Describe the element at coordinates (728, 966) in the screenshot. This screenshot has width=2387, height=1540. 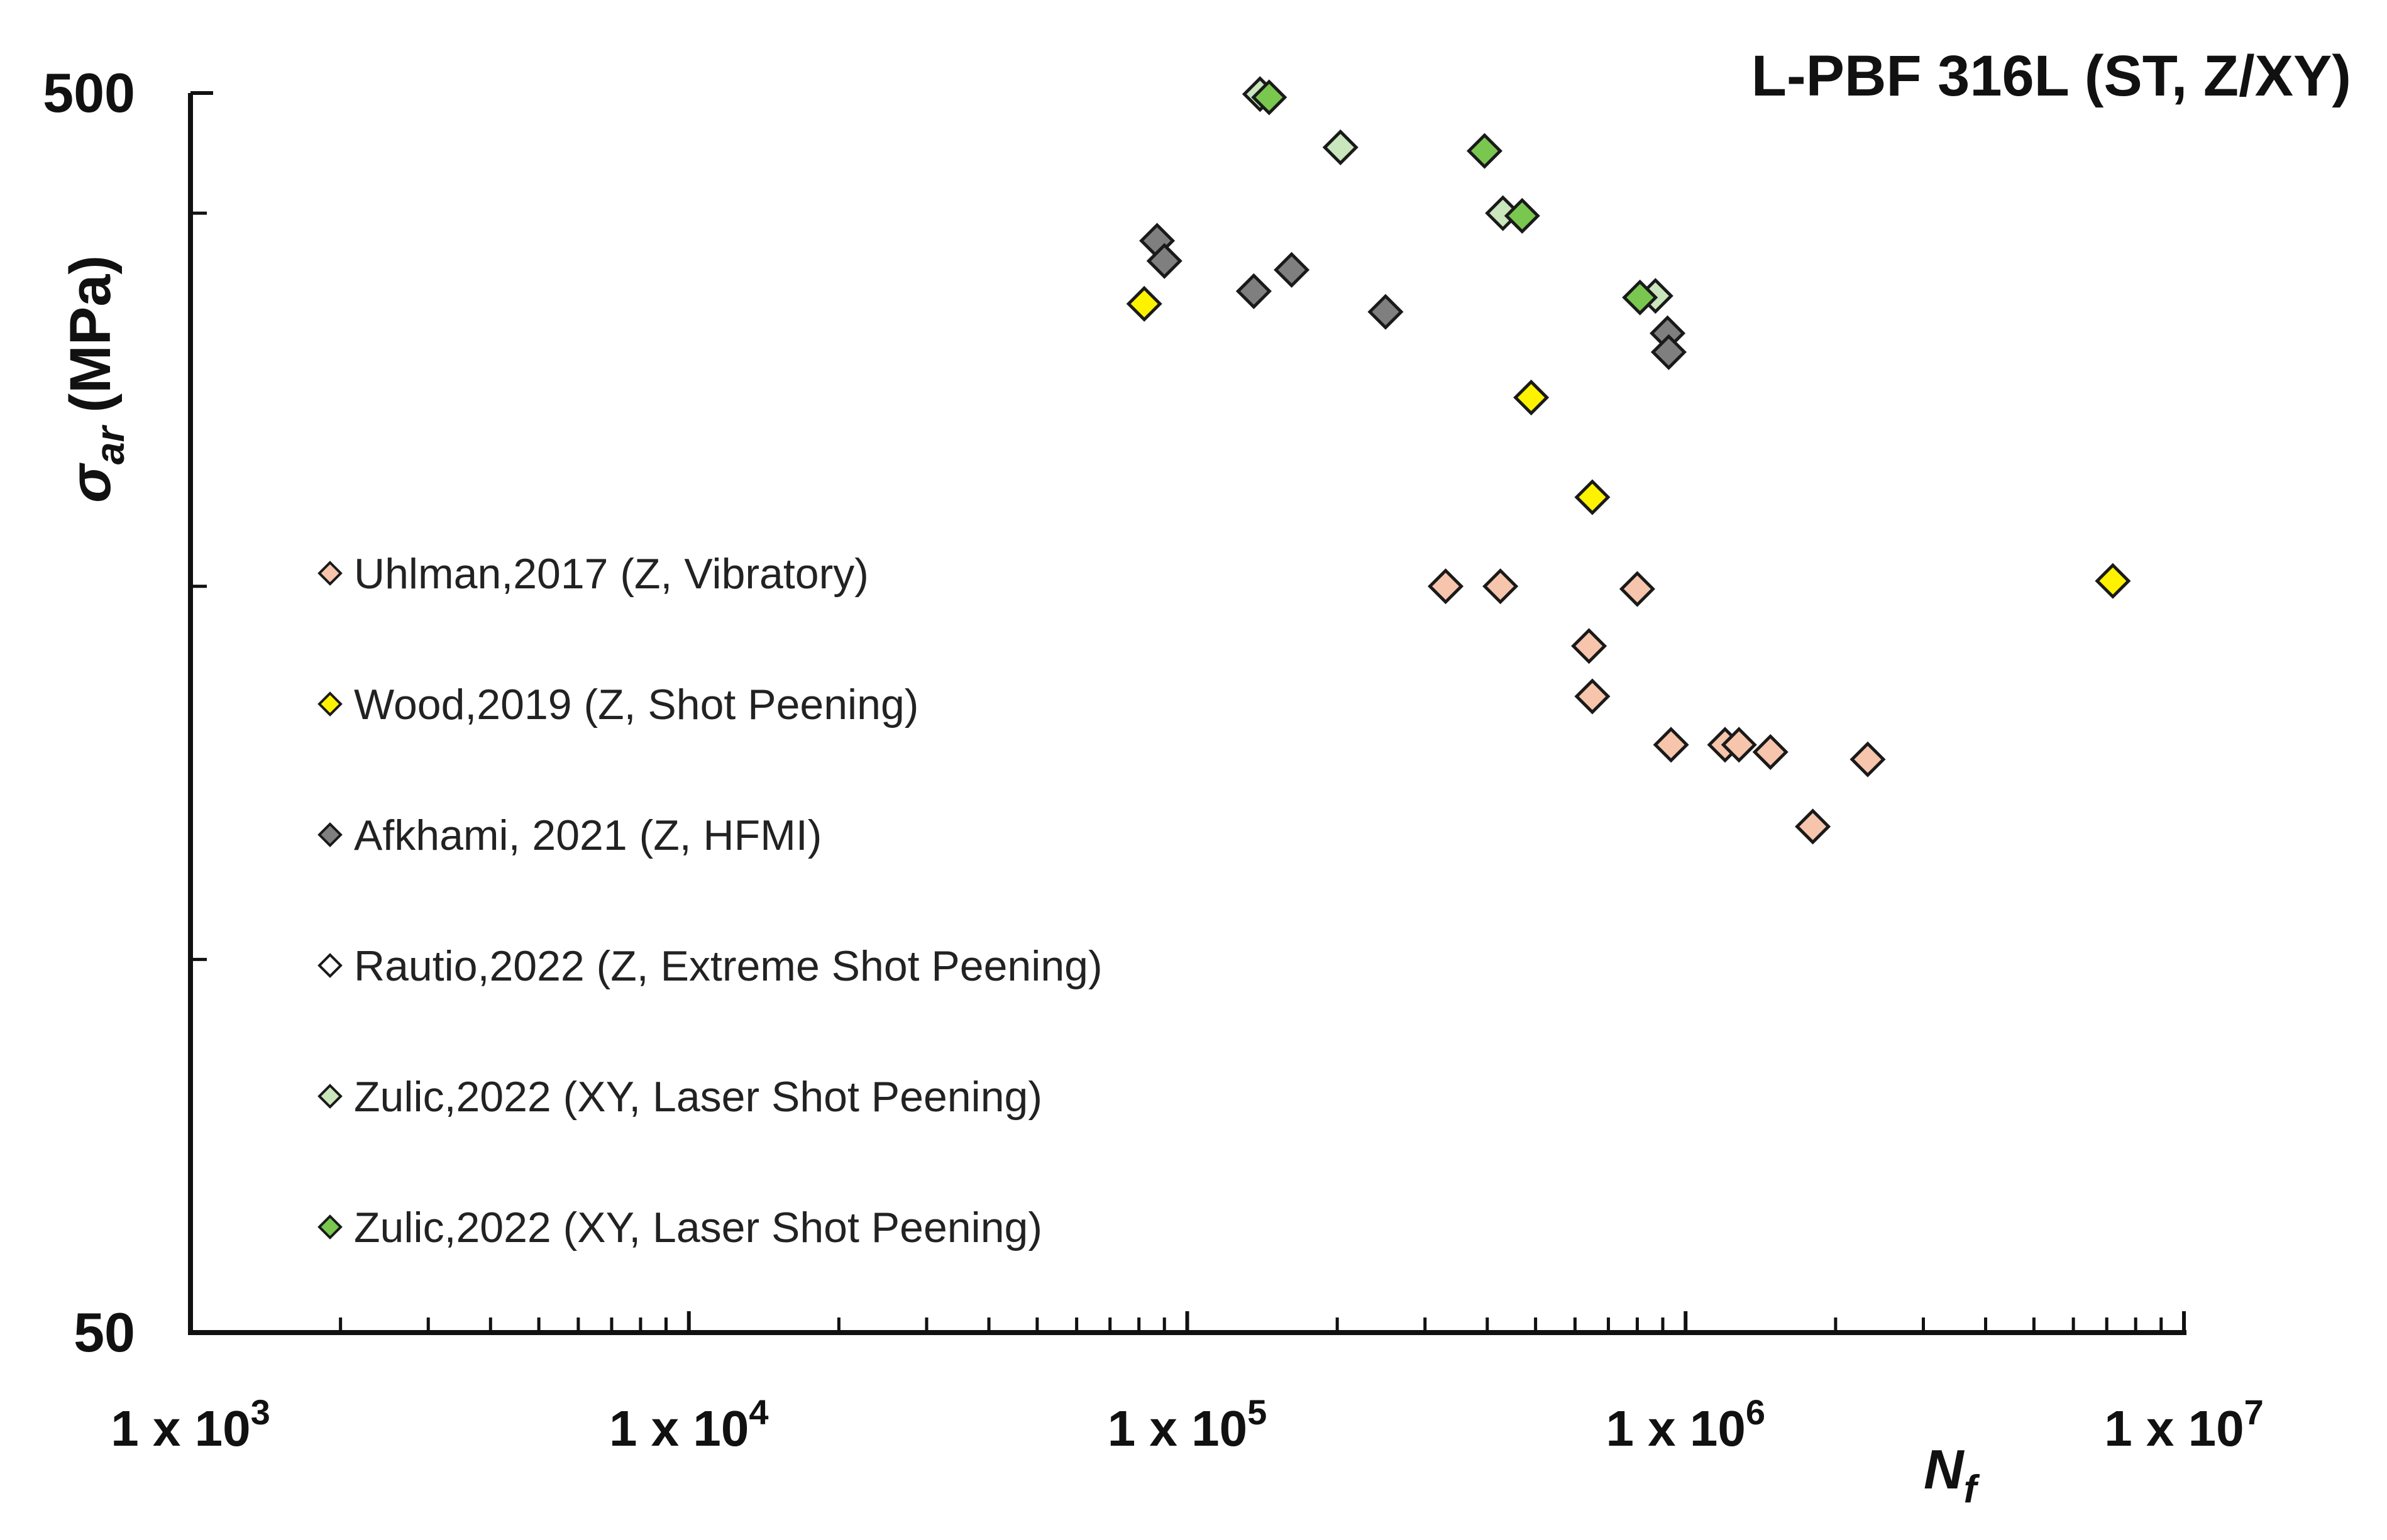
I see `legend-label: Rautio,2022 (Z, Extreme Shot Peening)` at that location.